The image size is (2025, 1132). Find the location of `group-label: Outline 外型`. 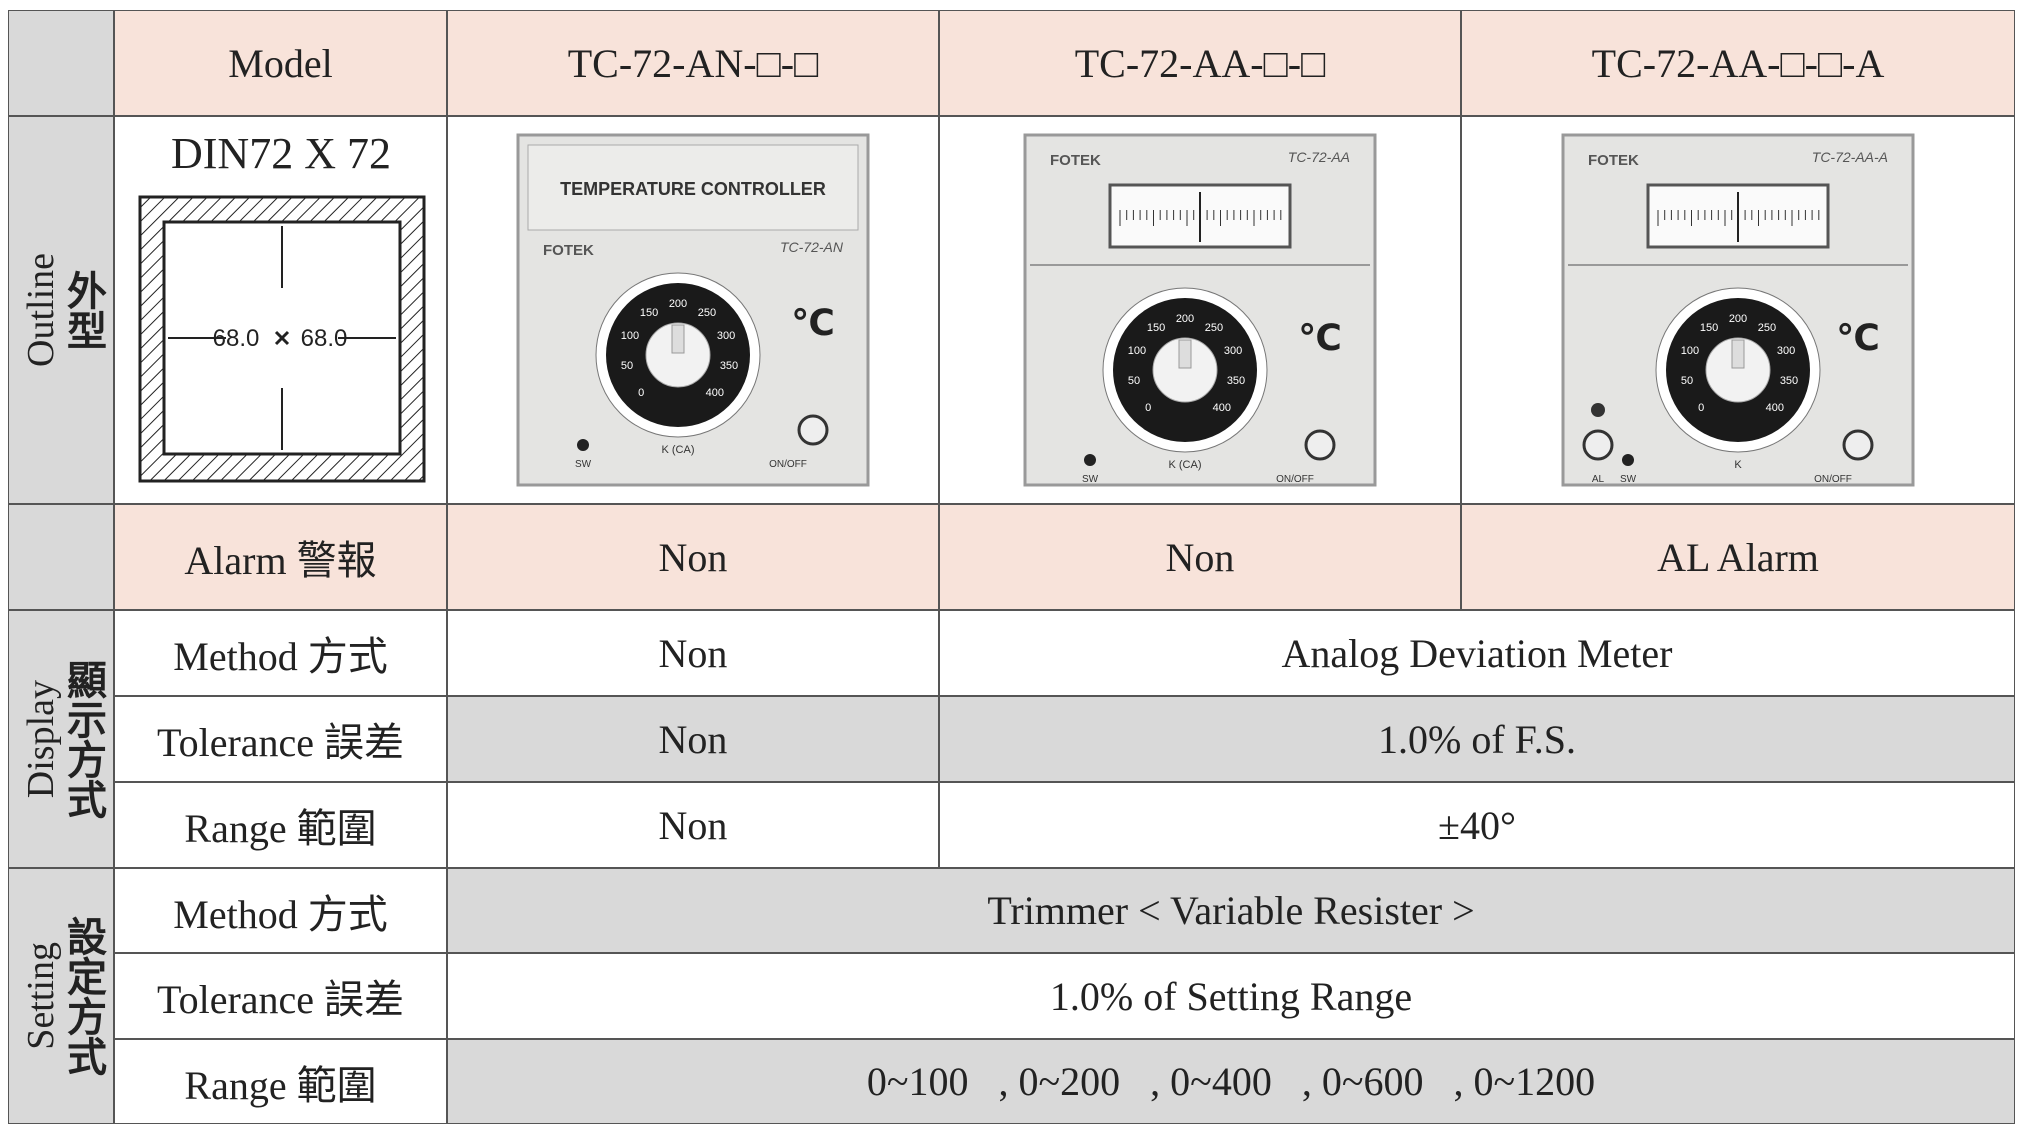

group-label: Outline 外型 is located at coordinates (61, 310).